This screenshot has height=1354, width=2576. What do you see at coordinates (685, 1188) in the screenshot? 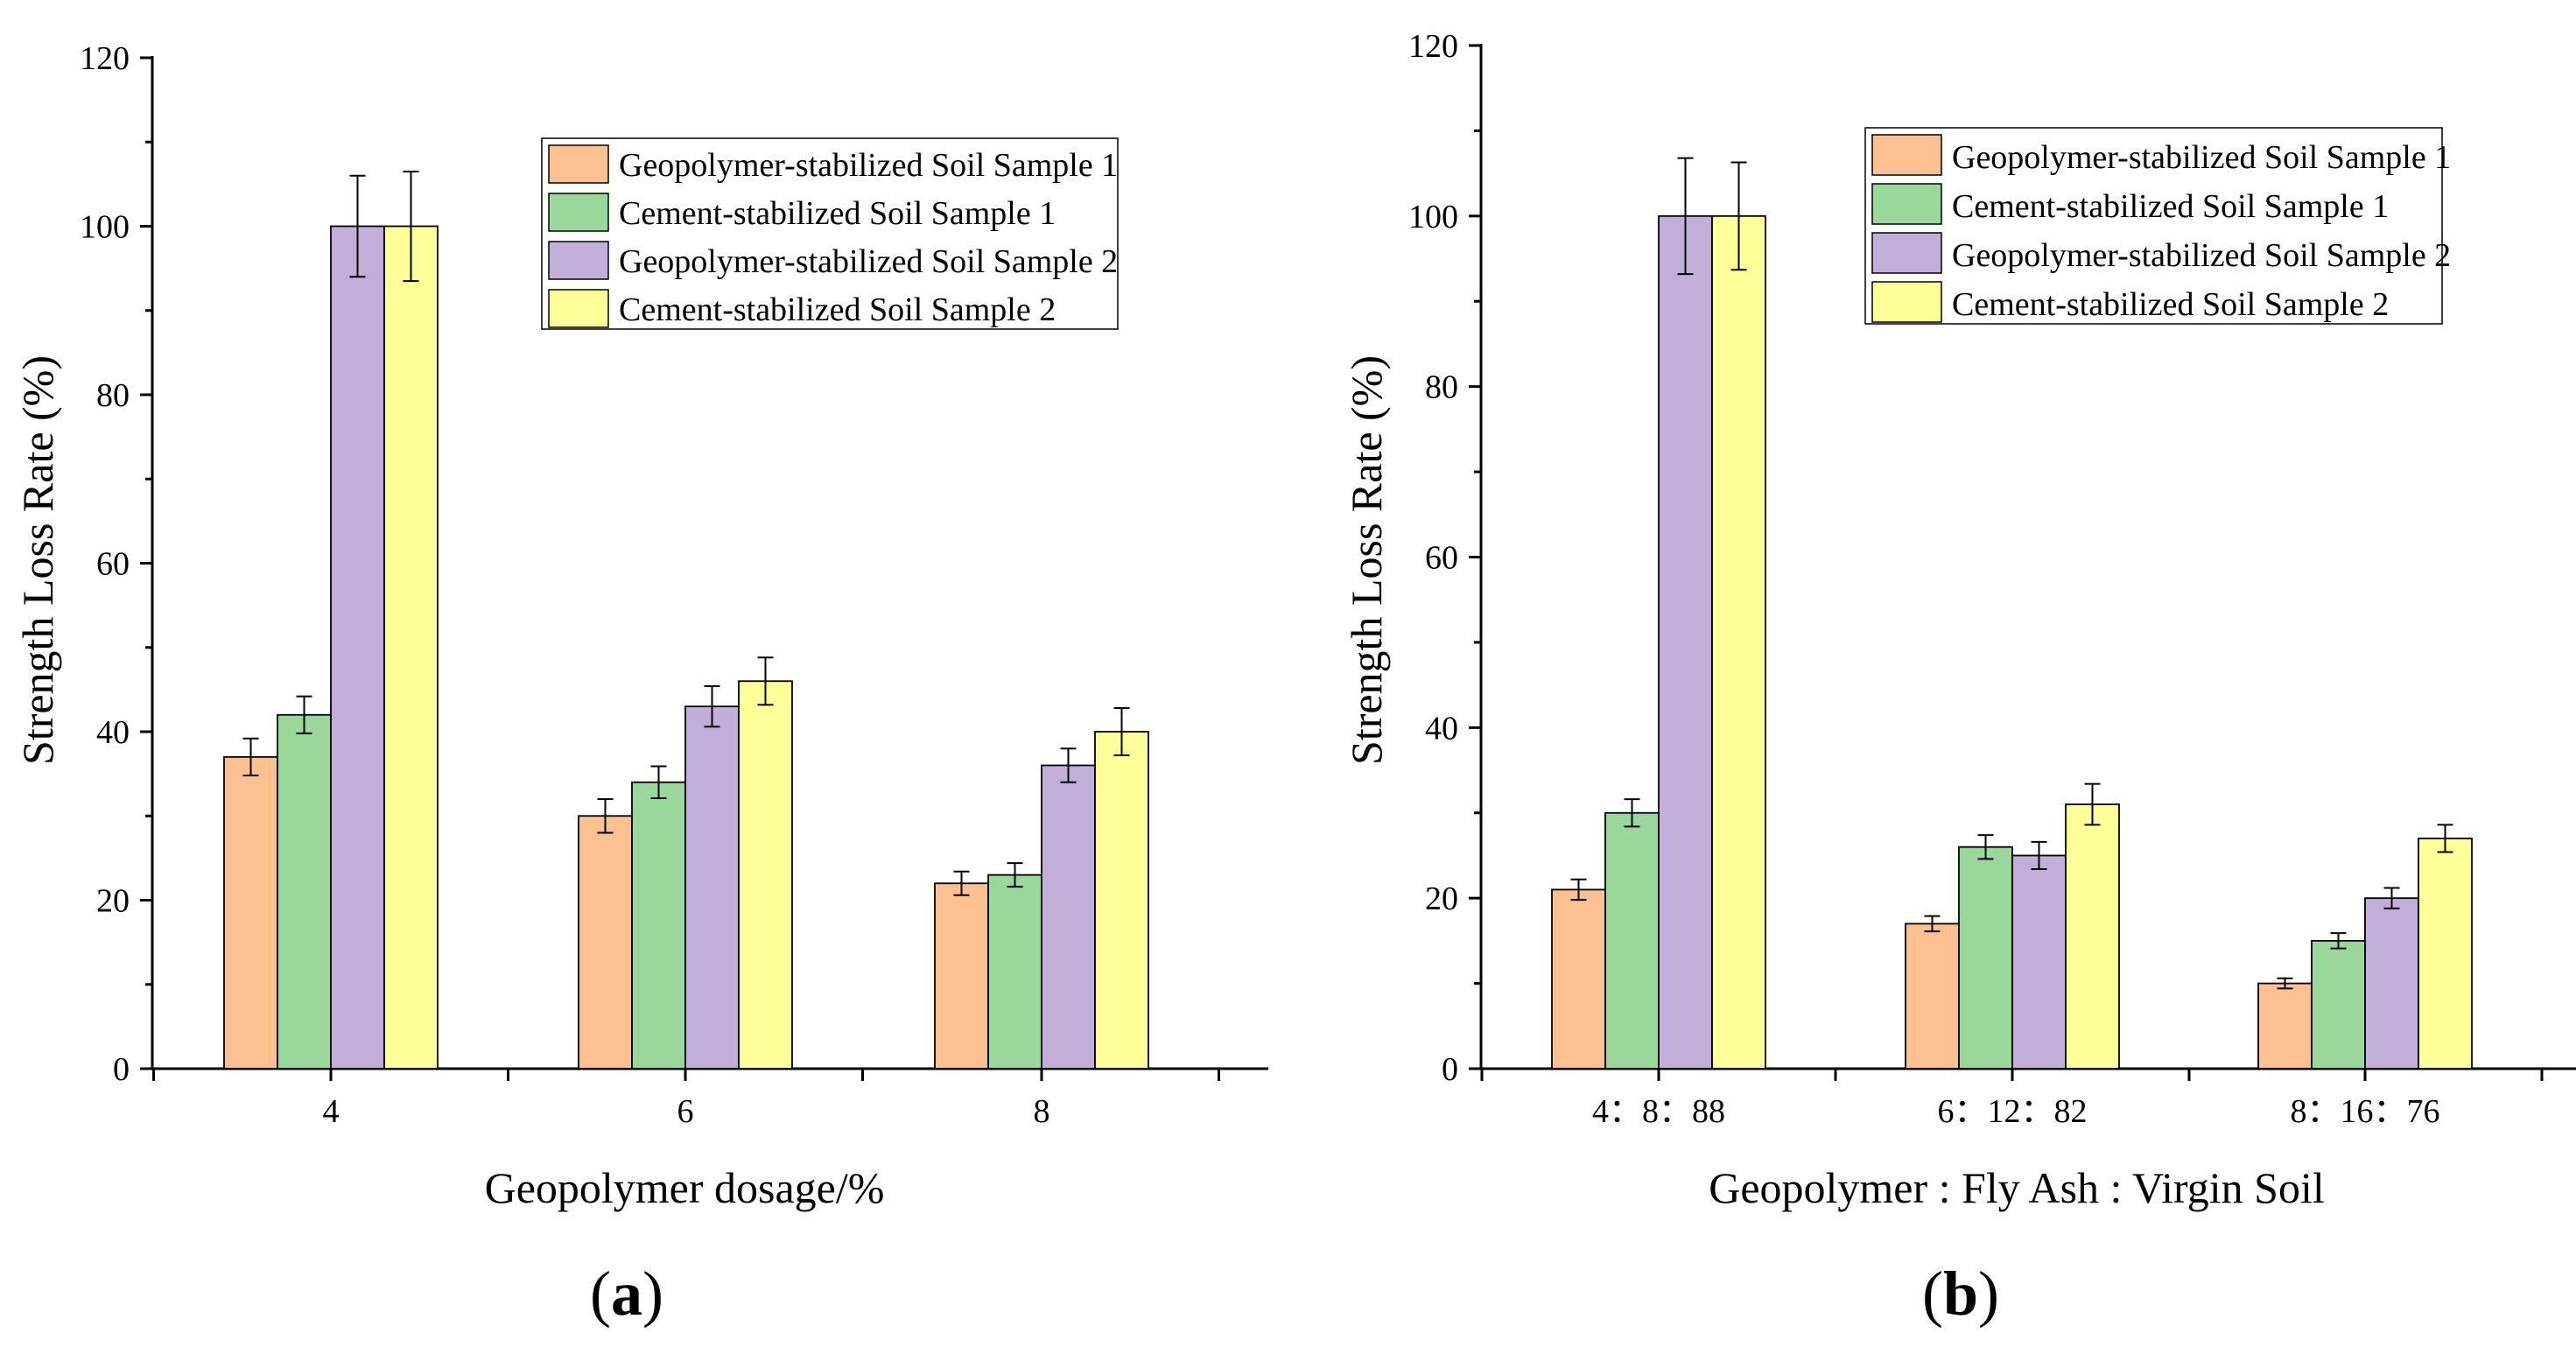
I see `x-axis-title: Geopolymer dosage/%` at bounding box center [685, 1188].